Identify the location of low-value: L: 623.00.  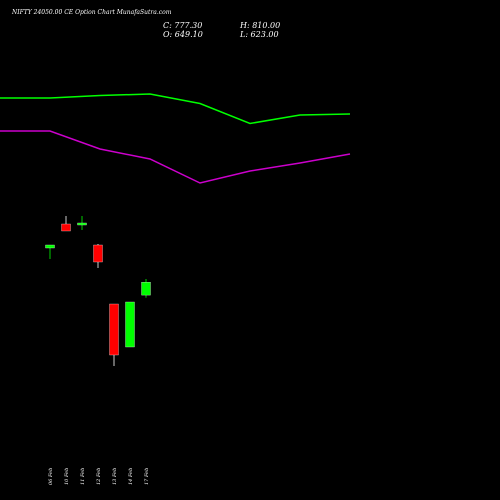
(259, 34).